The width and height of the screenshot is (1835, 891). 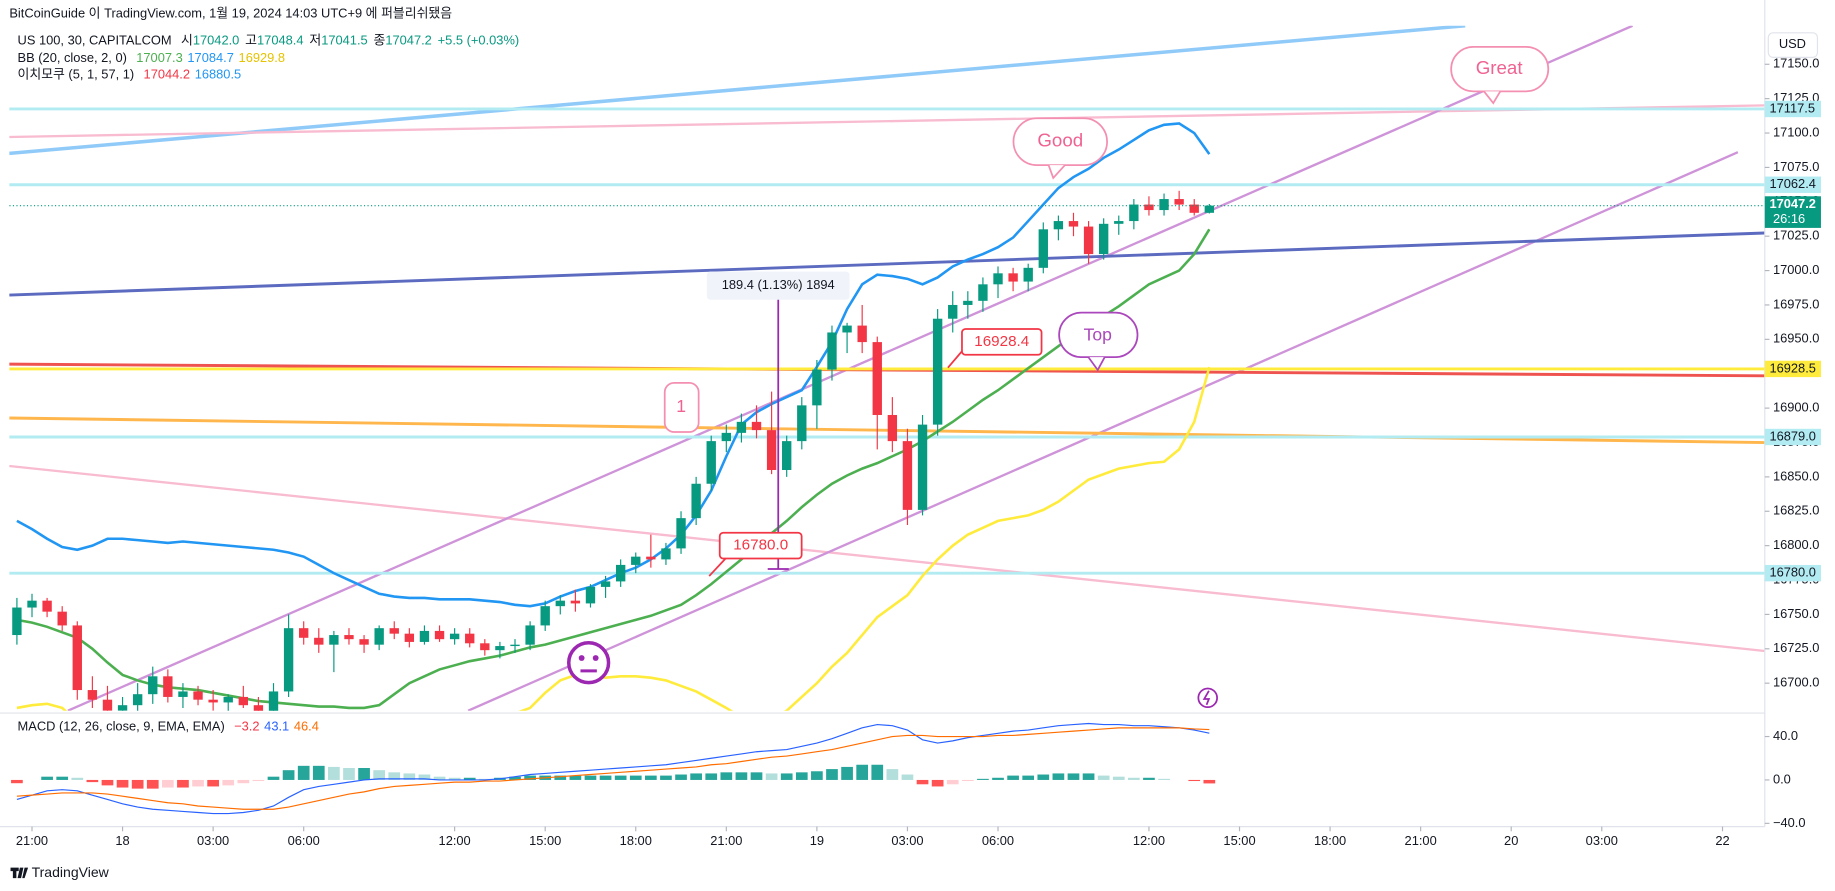 What do you see at coordinates (246, 725) in the screenshot?
I see `macd-value: −3.2` at bounding box center [246, 725].